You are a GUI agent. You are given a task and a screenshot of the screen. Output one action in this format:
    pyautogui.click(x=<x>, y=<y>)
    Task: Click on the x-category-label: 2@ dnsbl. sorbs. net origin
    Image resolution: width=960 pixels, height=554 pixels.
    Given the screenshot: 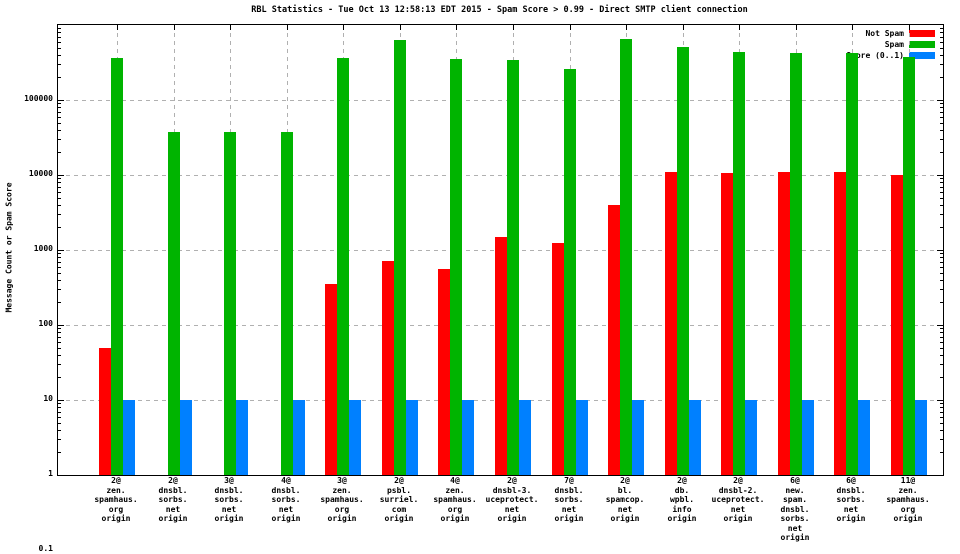 What is the action you would take?
    pyautogui.click(x=173, y=499)
    